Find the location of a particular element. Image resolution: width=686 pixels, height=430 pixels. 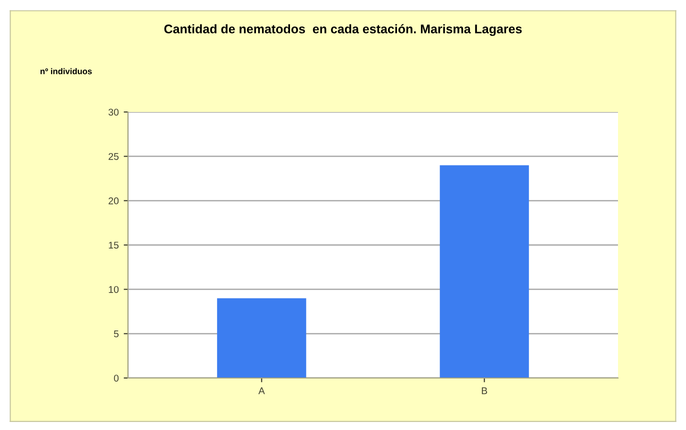

y-tick-label: 5 is located at coordinates (116, 334).